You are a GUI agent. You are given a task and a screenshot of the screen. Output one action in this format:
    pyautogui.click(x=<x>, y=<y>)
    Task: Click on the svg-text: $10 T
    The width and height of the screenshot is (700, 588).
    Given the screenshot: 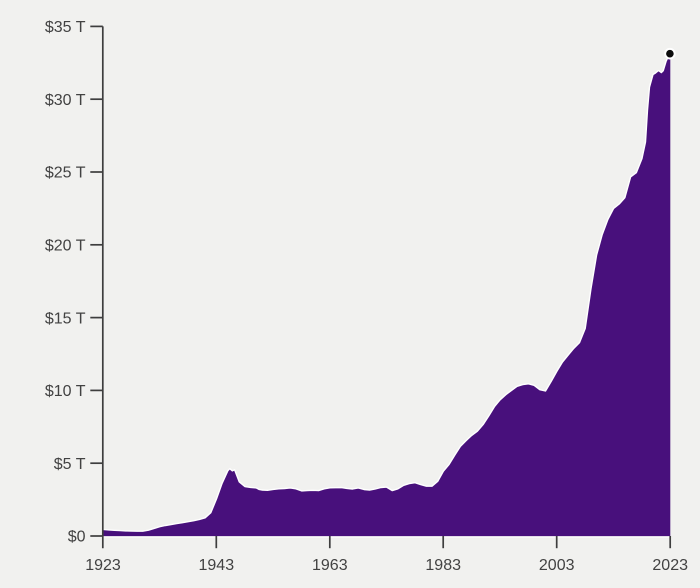 What is the action you would take?
    pyautogui.click(x=65, y=391)
    